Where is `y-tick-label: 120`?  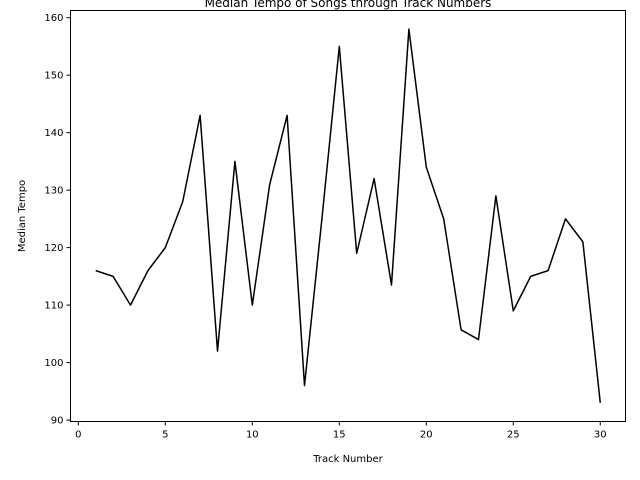
y-tick-label: 120 is located at coordinates (53, 248).